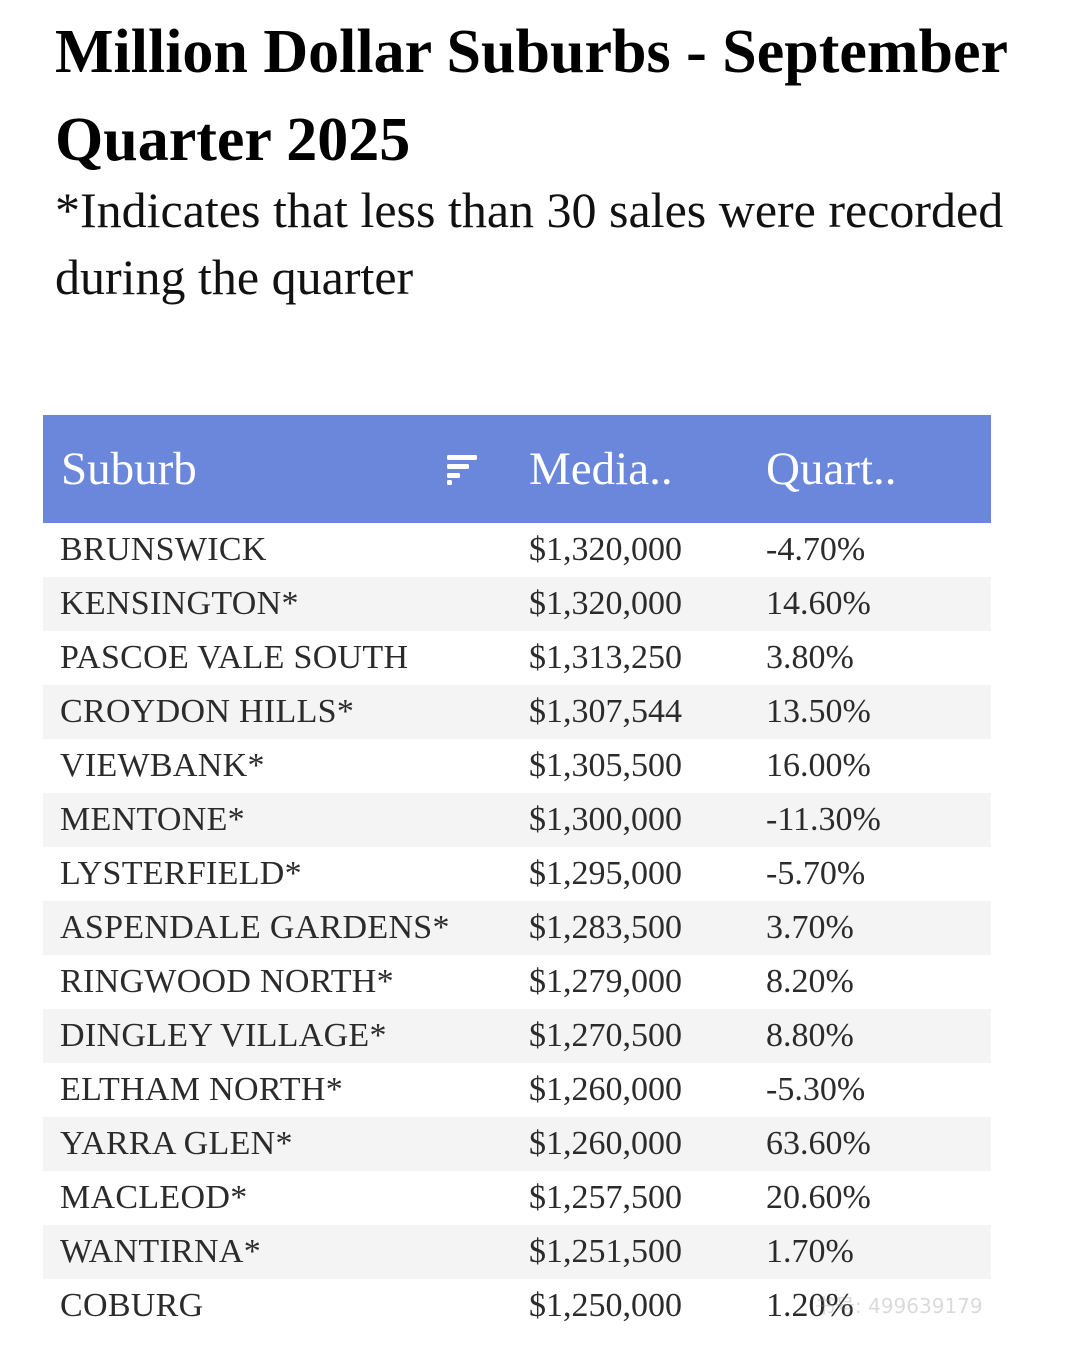 The image size is (1080, 1346). I want to click on suburb-cell: PASCOE VALE SOUTH, so click(234, 657).